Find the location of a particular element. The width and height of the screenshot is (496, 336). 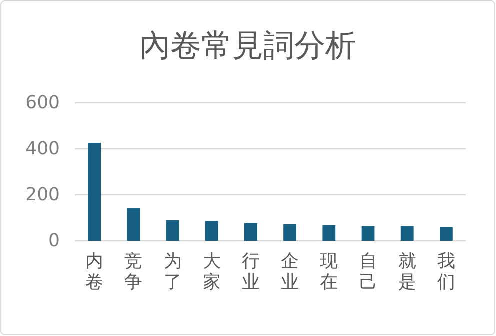

y-tick-label: 400 is located at coordinates (43, 149).